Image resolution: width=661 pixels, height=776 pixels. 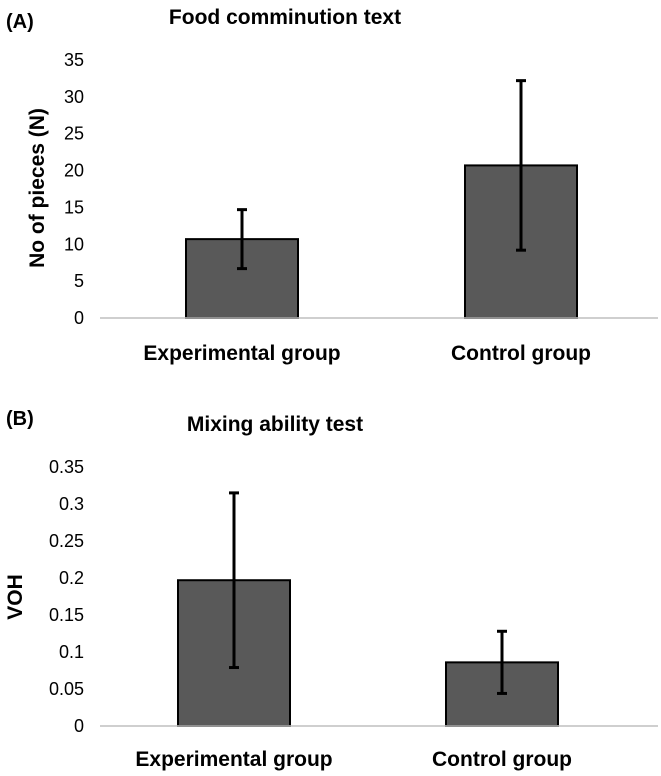 What do you see at coordinates (79, 281) in the screenshot?
I see `y-tick-label: 5` at bounding box center [79, 281].